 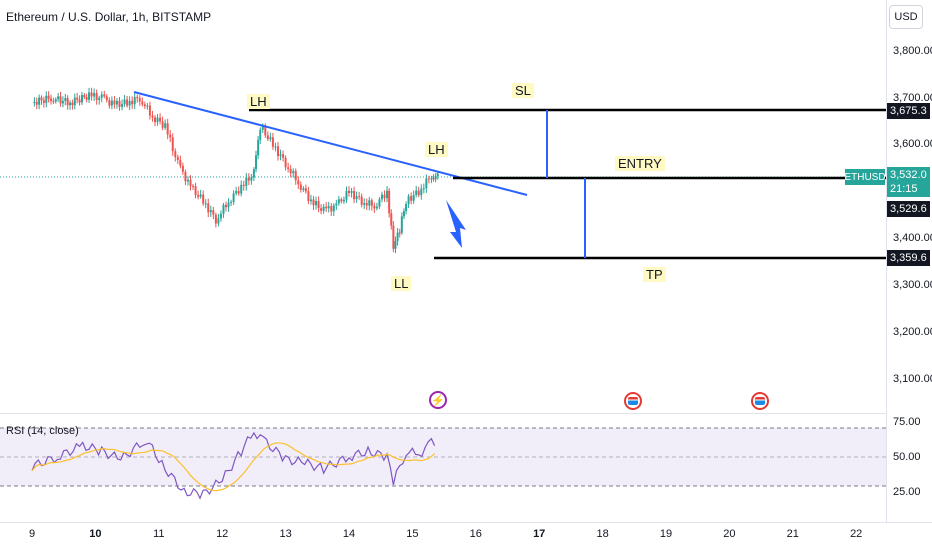 What do you see at coordinates (539, 534) in the screenshot?
I see `time-tick: 17` at bounding box center [539, 534].